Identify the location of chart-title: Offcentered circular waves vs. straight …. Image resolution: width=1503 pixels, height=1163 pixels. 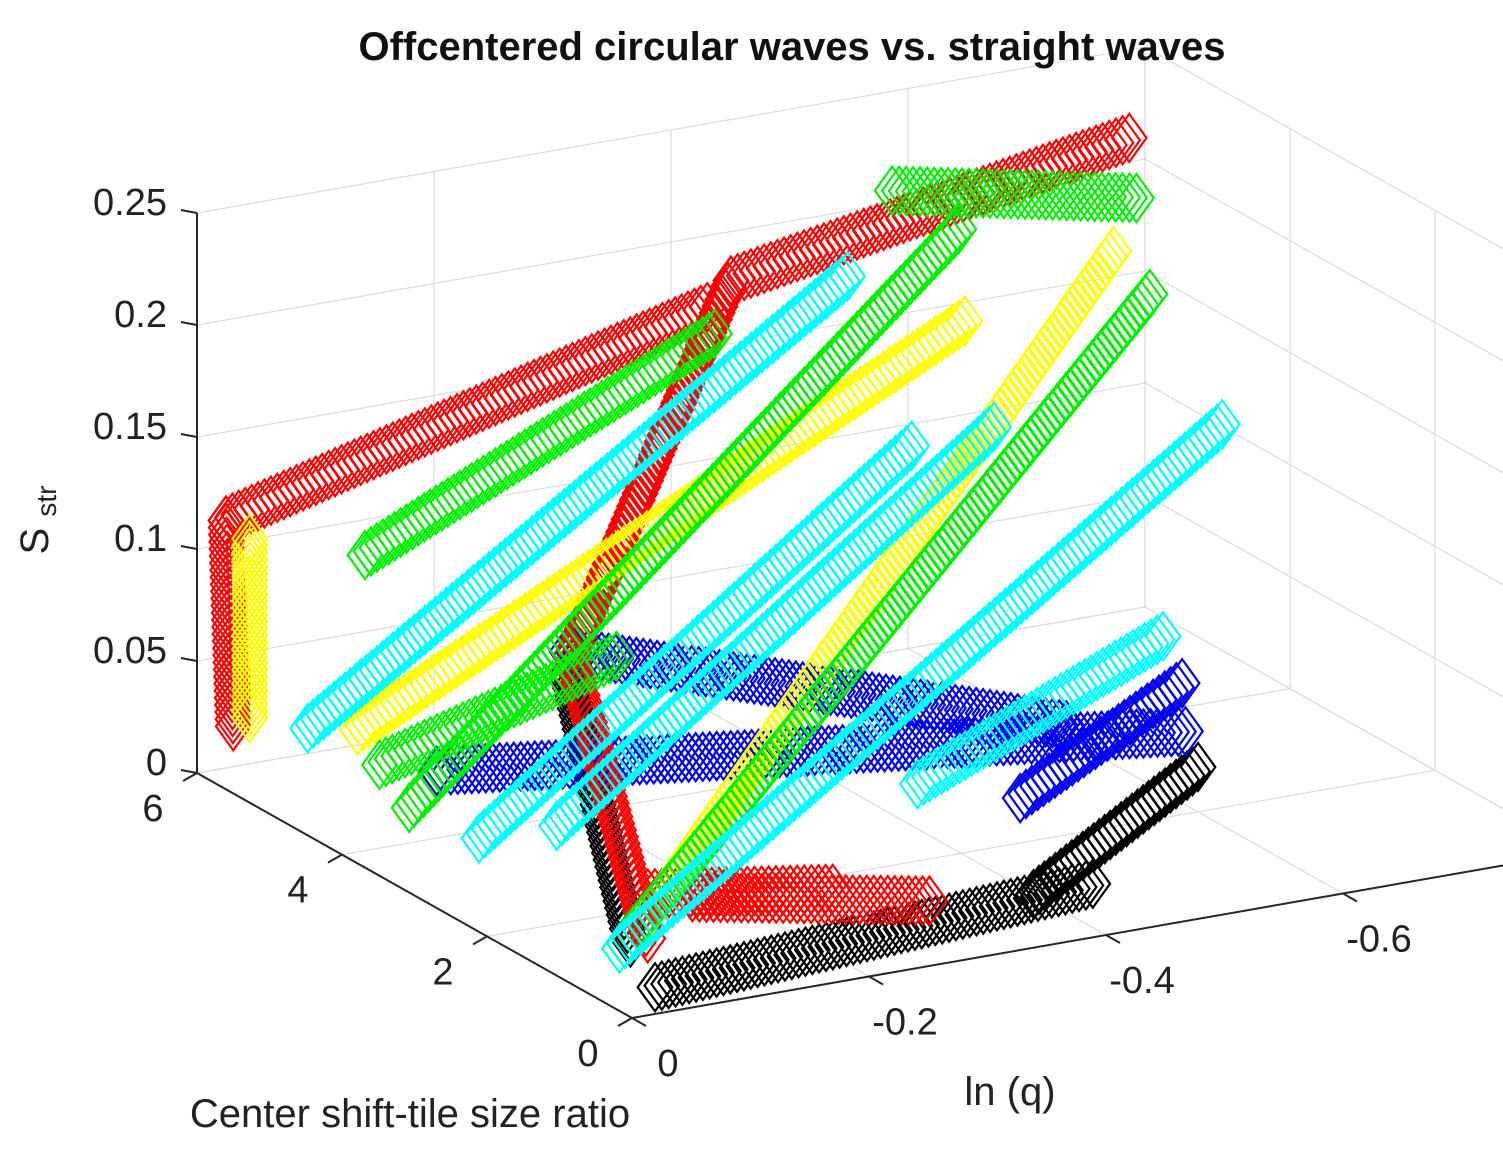
(791, 47).